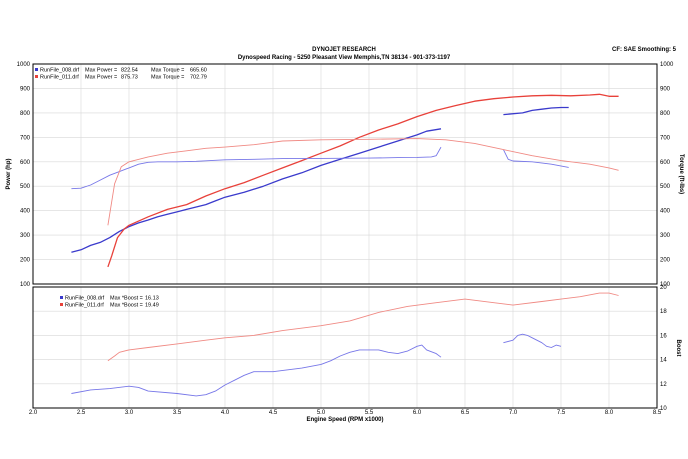 The height and width of the screenshot is (459, 688). What do you see at coordinates (81, 413) in the screenshot?
I see `rpm-tick-label: 2.5` at bounding box center [81, 413].